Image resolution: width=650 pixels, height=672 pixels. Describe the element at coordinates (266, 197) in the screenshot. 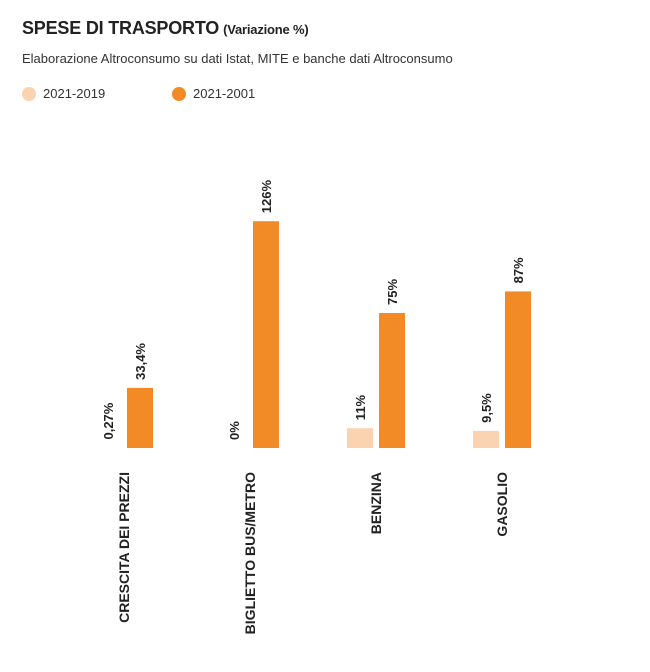

I see `bar-value-label: 126%` at that location.